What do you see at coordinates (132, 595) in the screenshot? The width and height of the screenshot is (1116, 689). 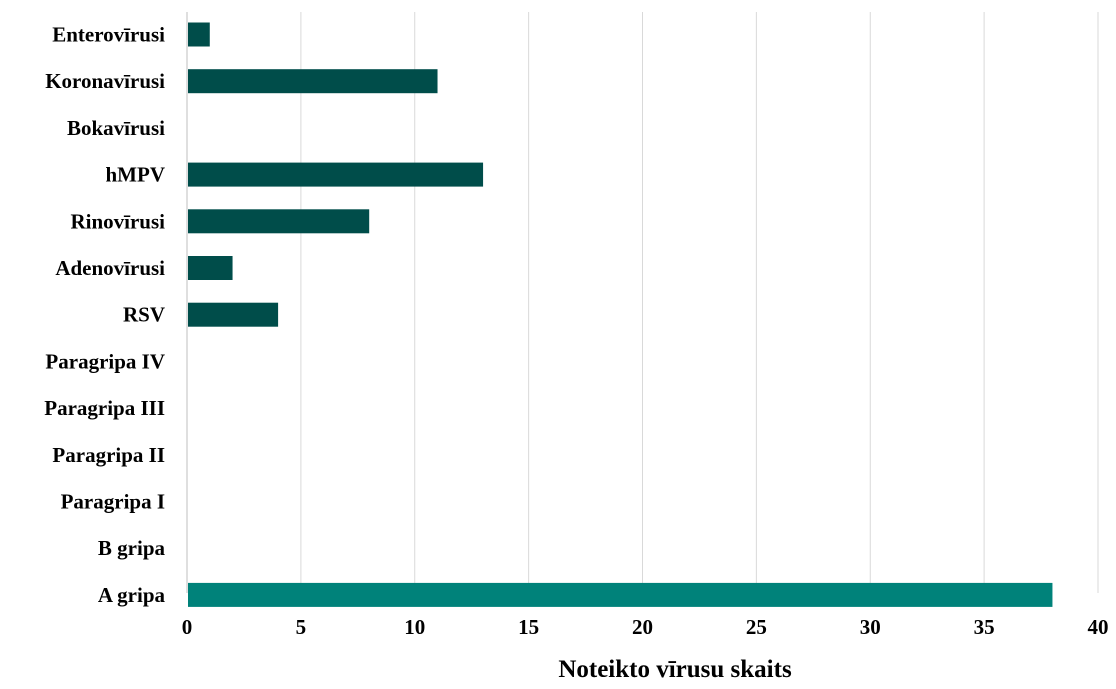 I see `category-label: A gripa` at bounding box center [132, 595].